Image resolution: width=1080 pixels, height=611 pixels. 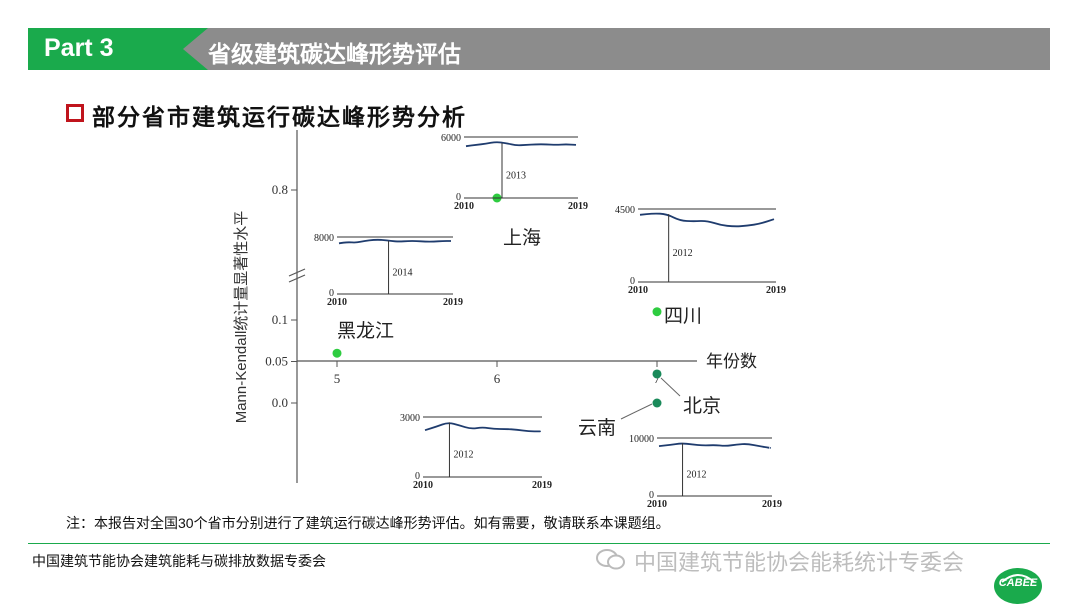 What do you see at coordinates (539, 543) in the screenshot?
I see `footer-divider` at bounding box center [539, 543].